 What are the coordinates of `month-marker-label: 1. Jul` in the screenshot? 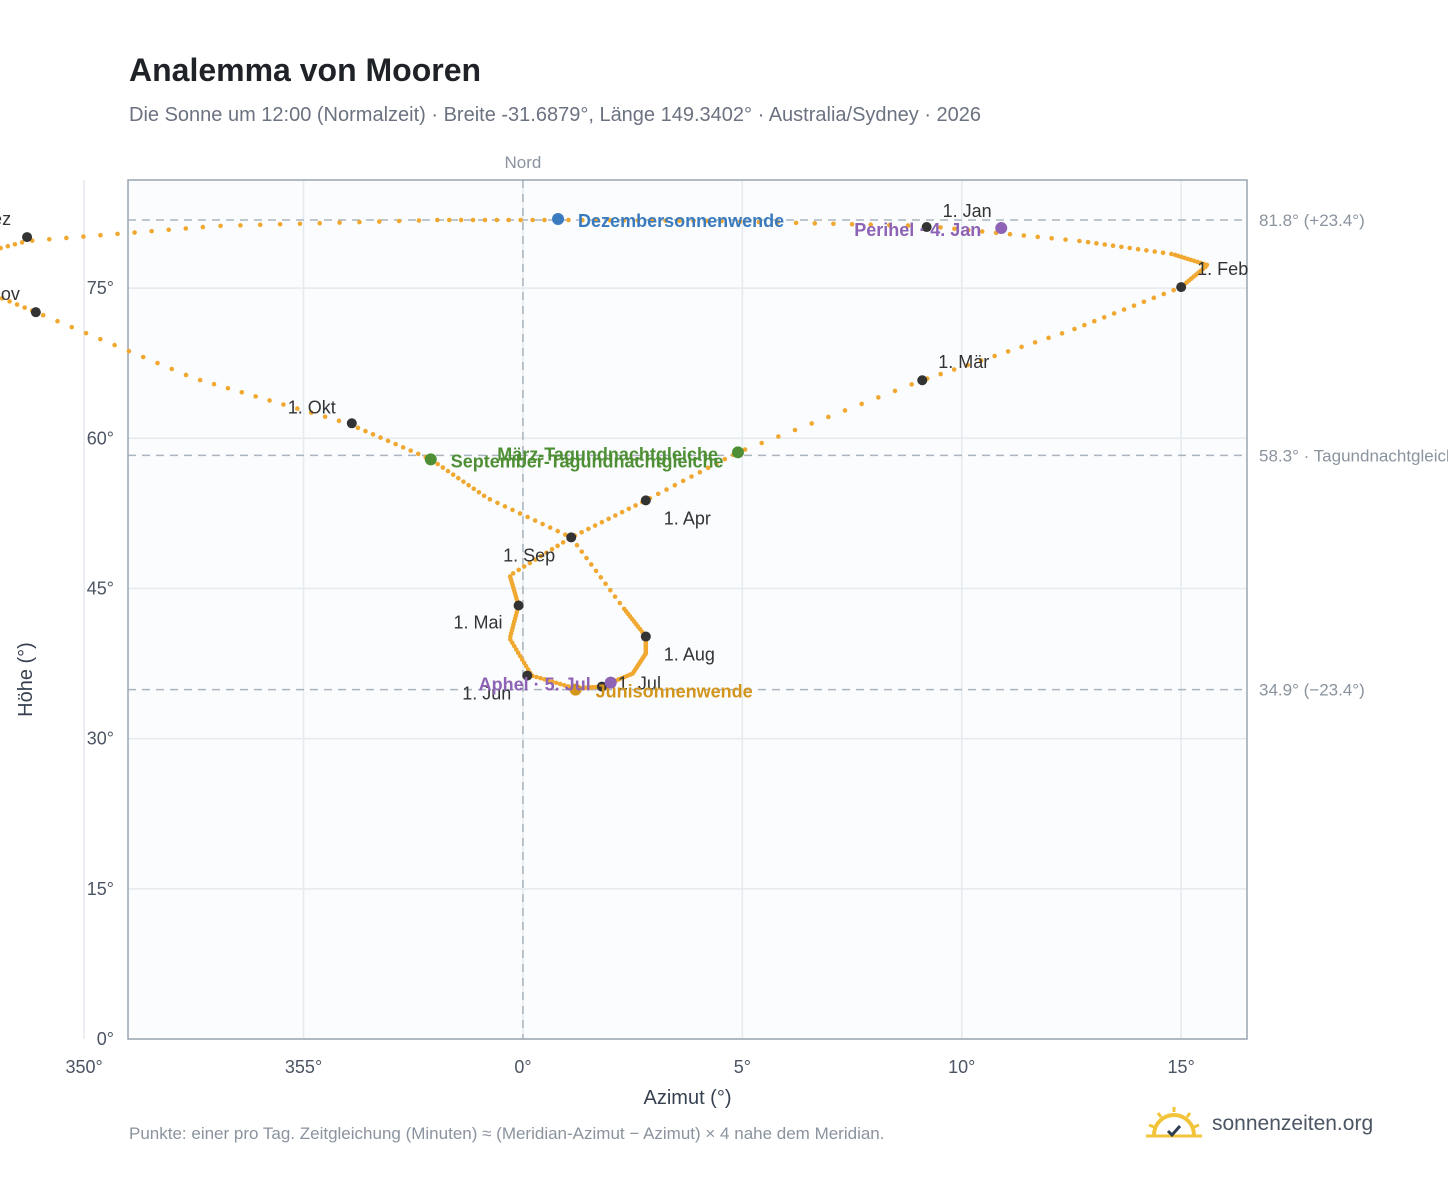 It's located at (639, 684).